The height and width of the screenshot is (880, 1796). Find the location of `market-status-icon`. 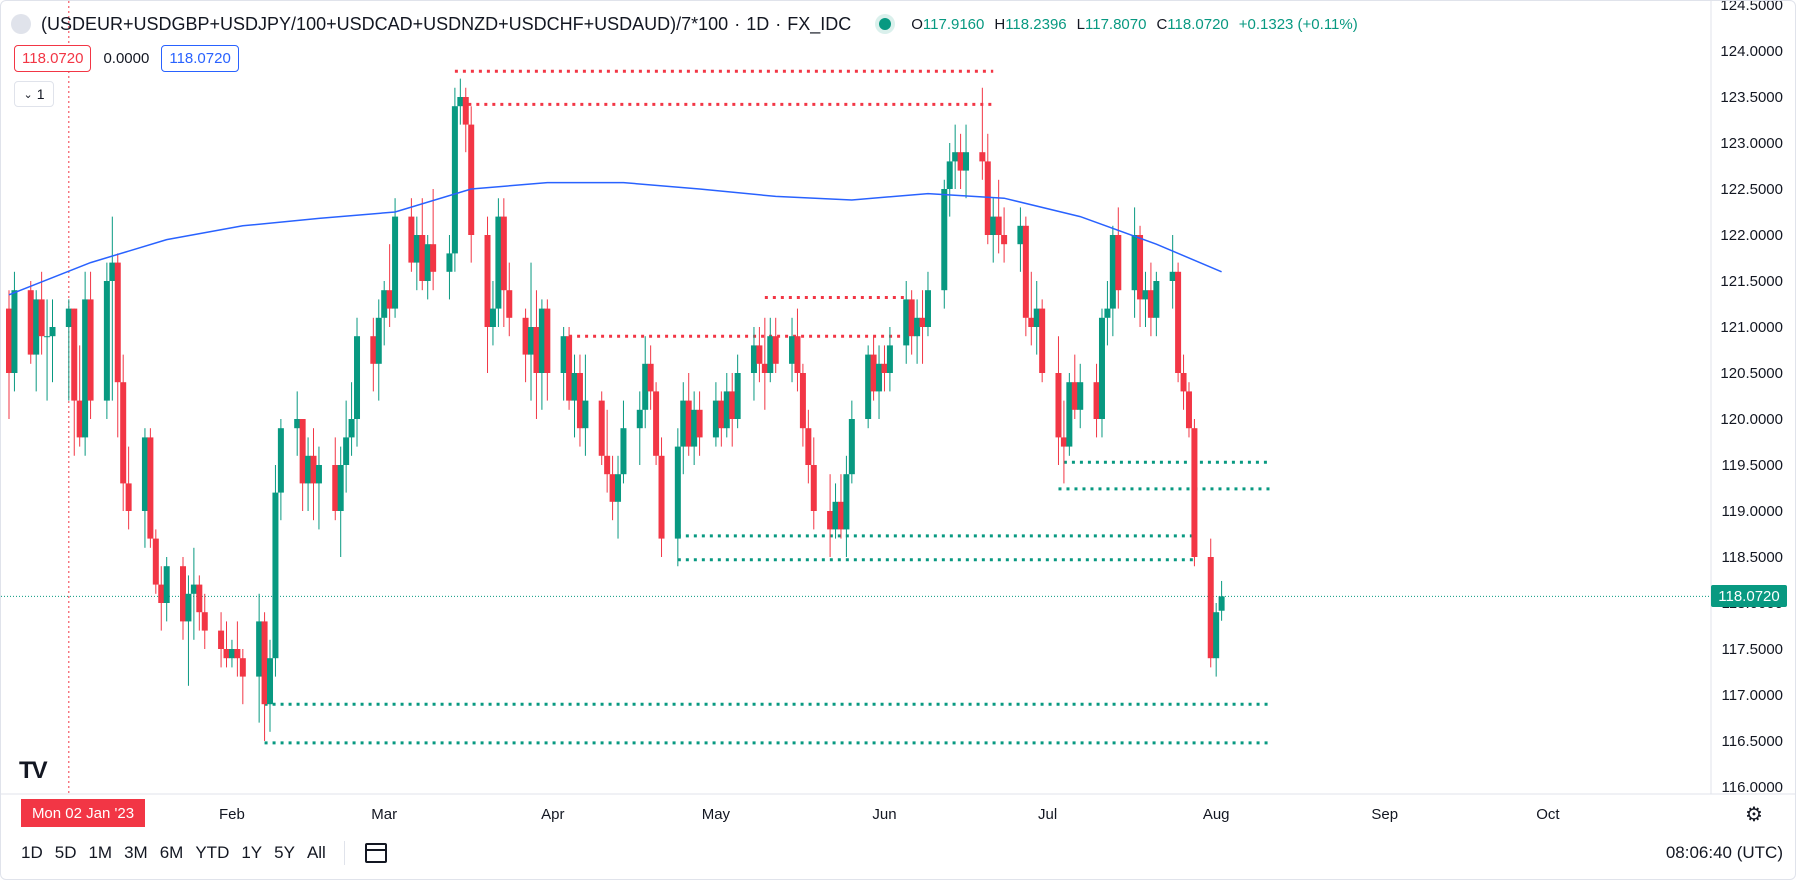

market-status-icon is located at coordinates (885, 24).